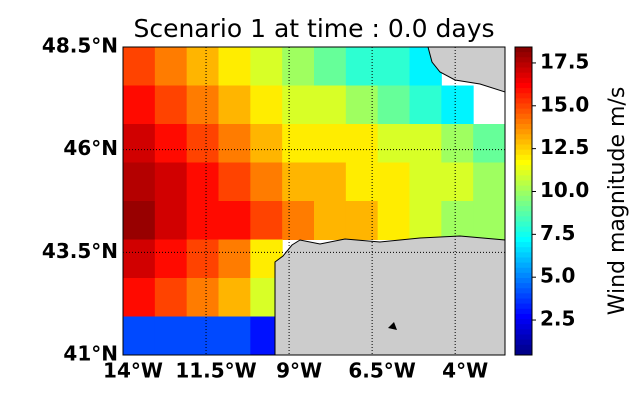  Describe the element at coordinates (382, 371) in the screenshot. I see `x-tick-label: 6.5°W` at that location.